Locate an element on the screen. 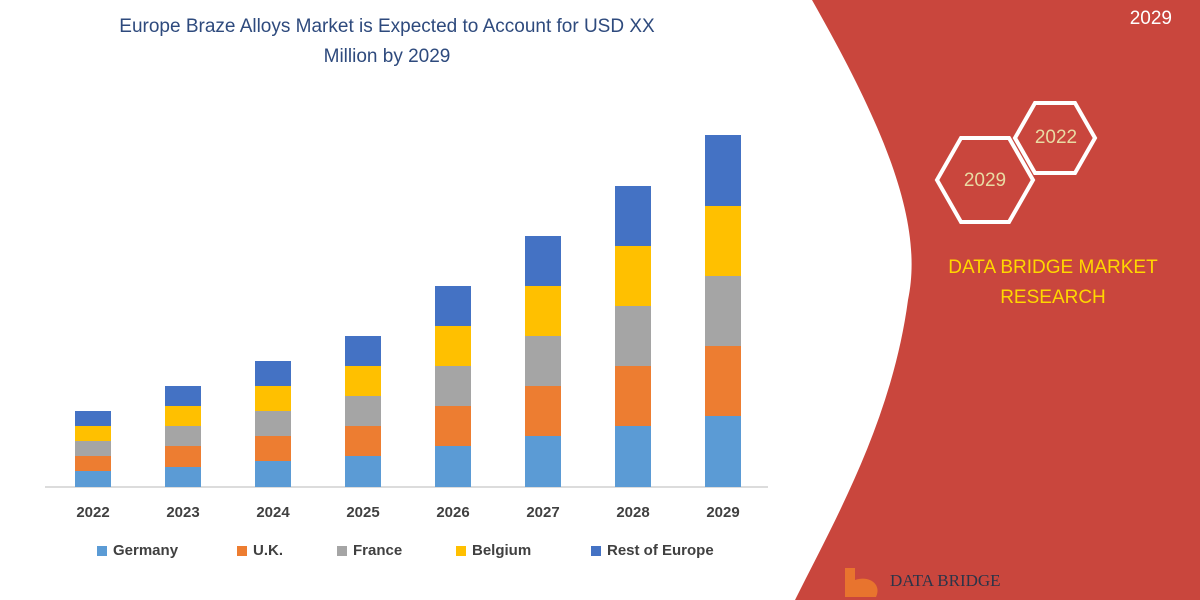  x-tick-label: 2028 is located at coordinates (632, 512).